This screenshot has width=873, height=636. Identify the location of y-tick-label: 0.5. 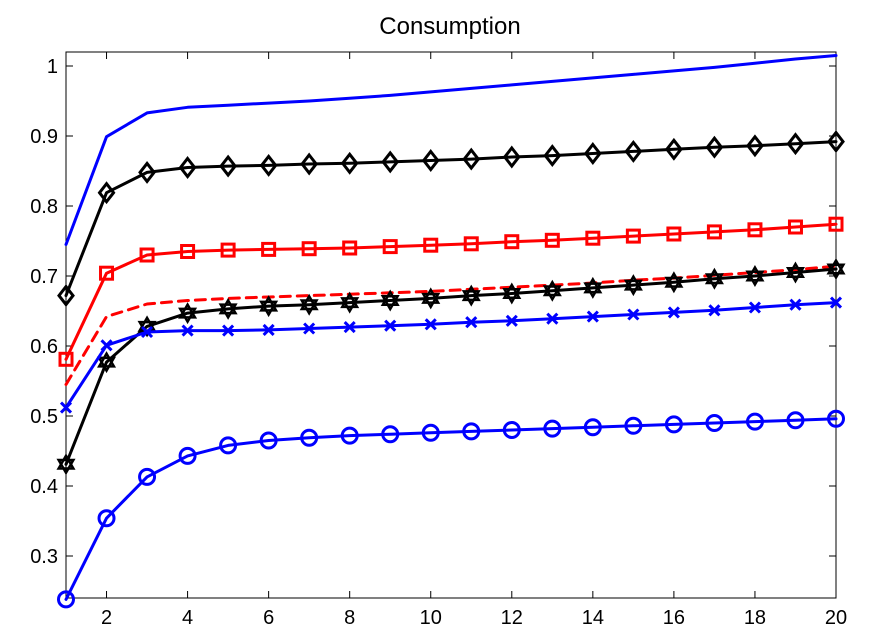
(44, 417).